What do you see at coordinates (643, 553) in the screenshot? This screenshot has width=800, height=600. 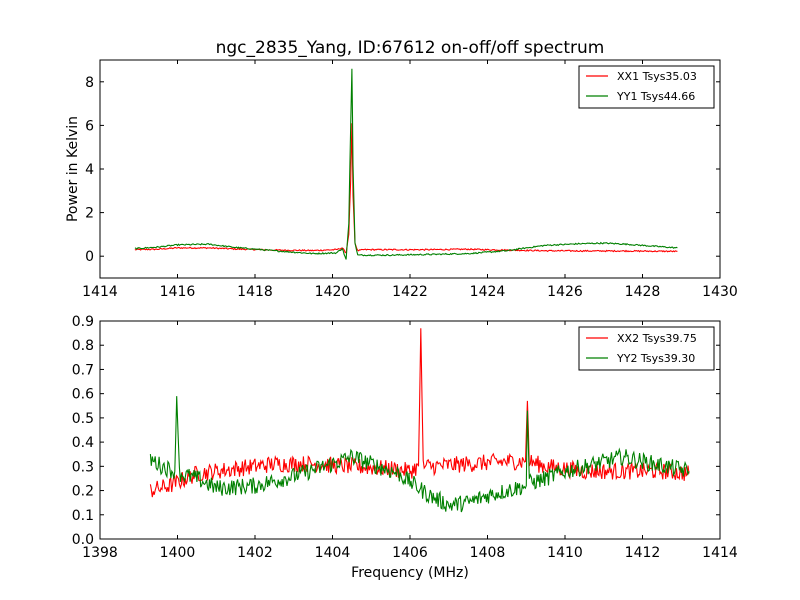 I see `x-tick-label: 1412` at bounding box center [643, 553].